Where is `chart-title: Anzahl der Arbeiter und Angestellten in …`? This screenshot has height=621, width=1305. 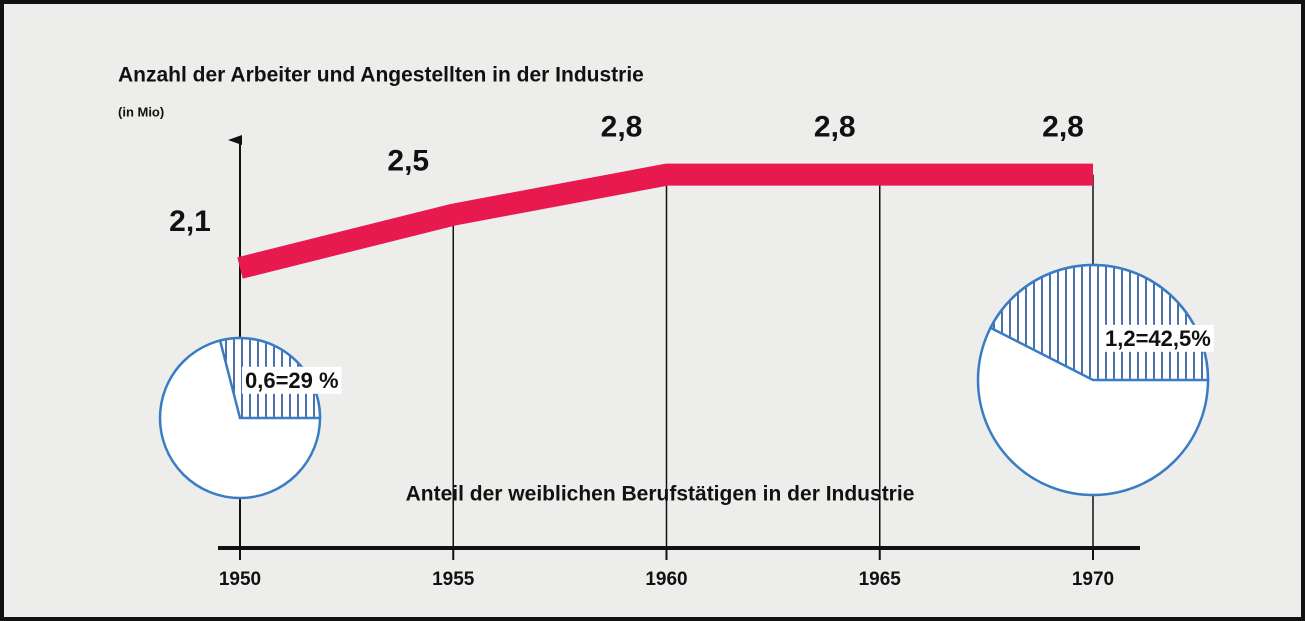 chart-title: Anzahl der Arbeiter und Angestellten in … is located at coordinates (381, 75).